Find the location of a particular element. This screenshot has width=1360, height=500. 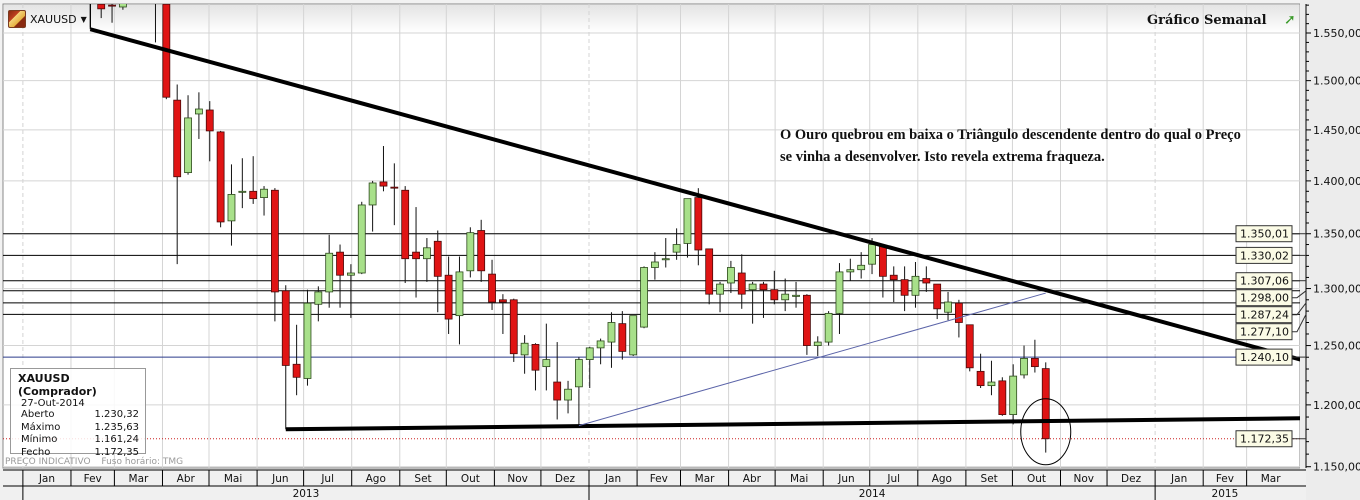

chevron-down-icon: ▼ is located at coordinates (83, 19).